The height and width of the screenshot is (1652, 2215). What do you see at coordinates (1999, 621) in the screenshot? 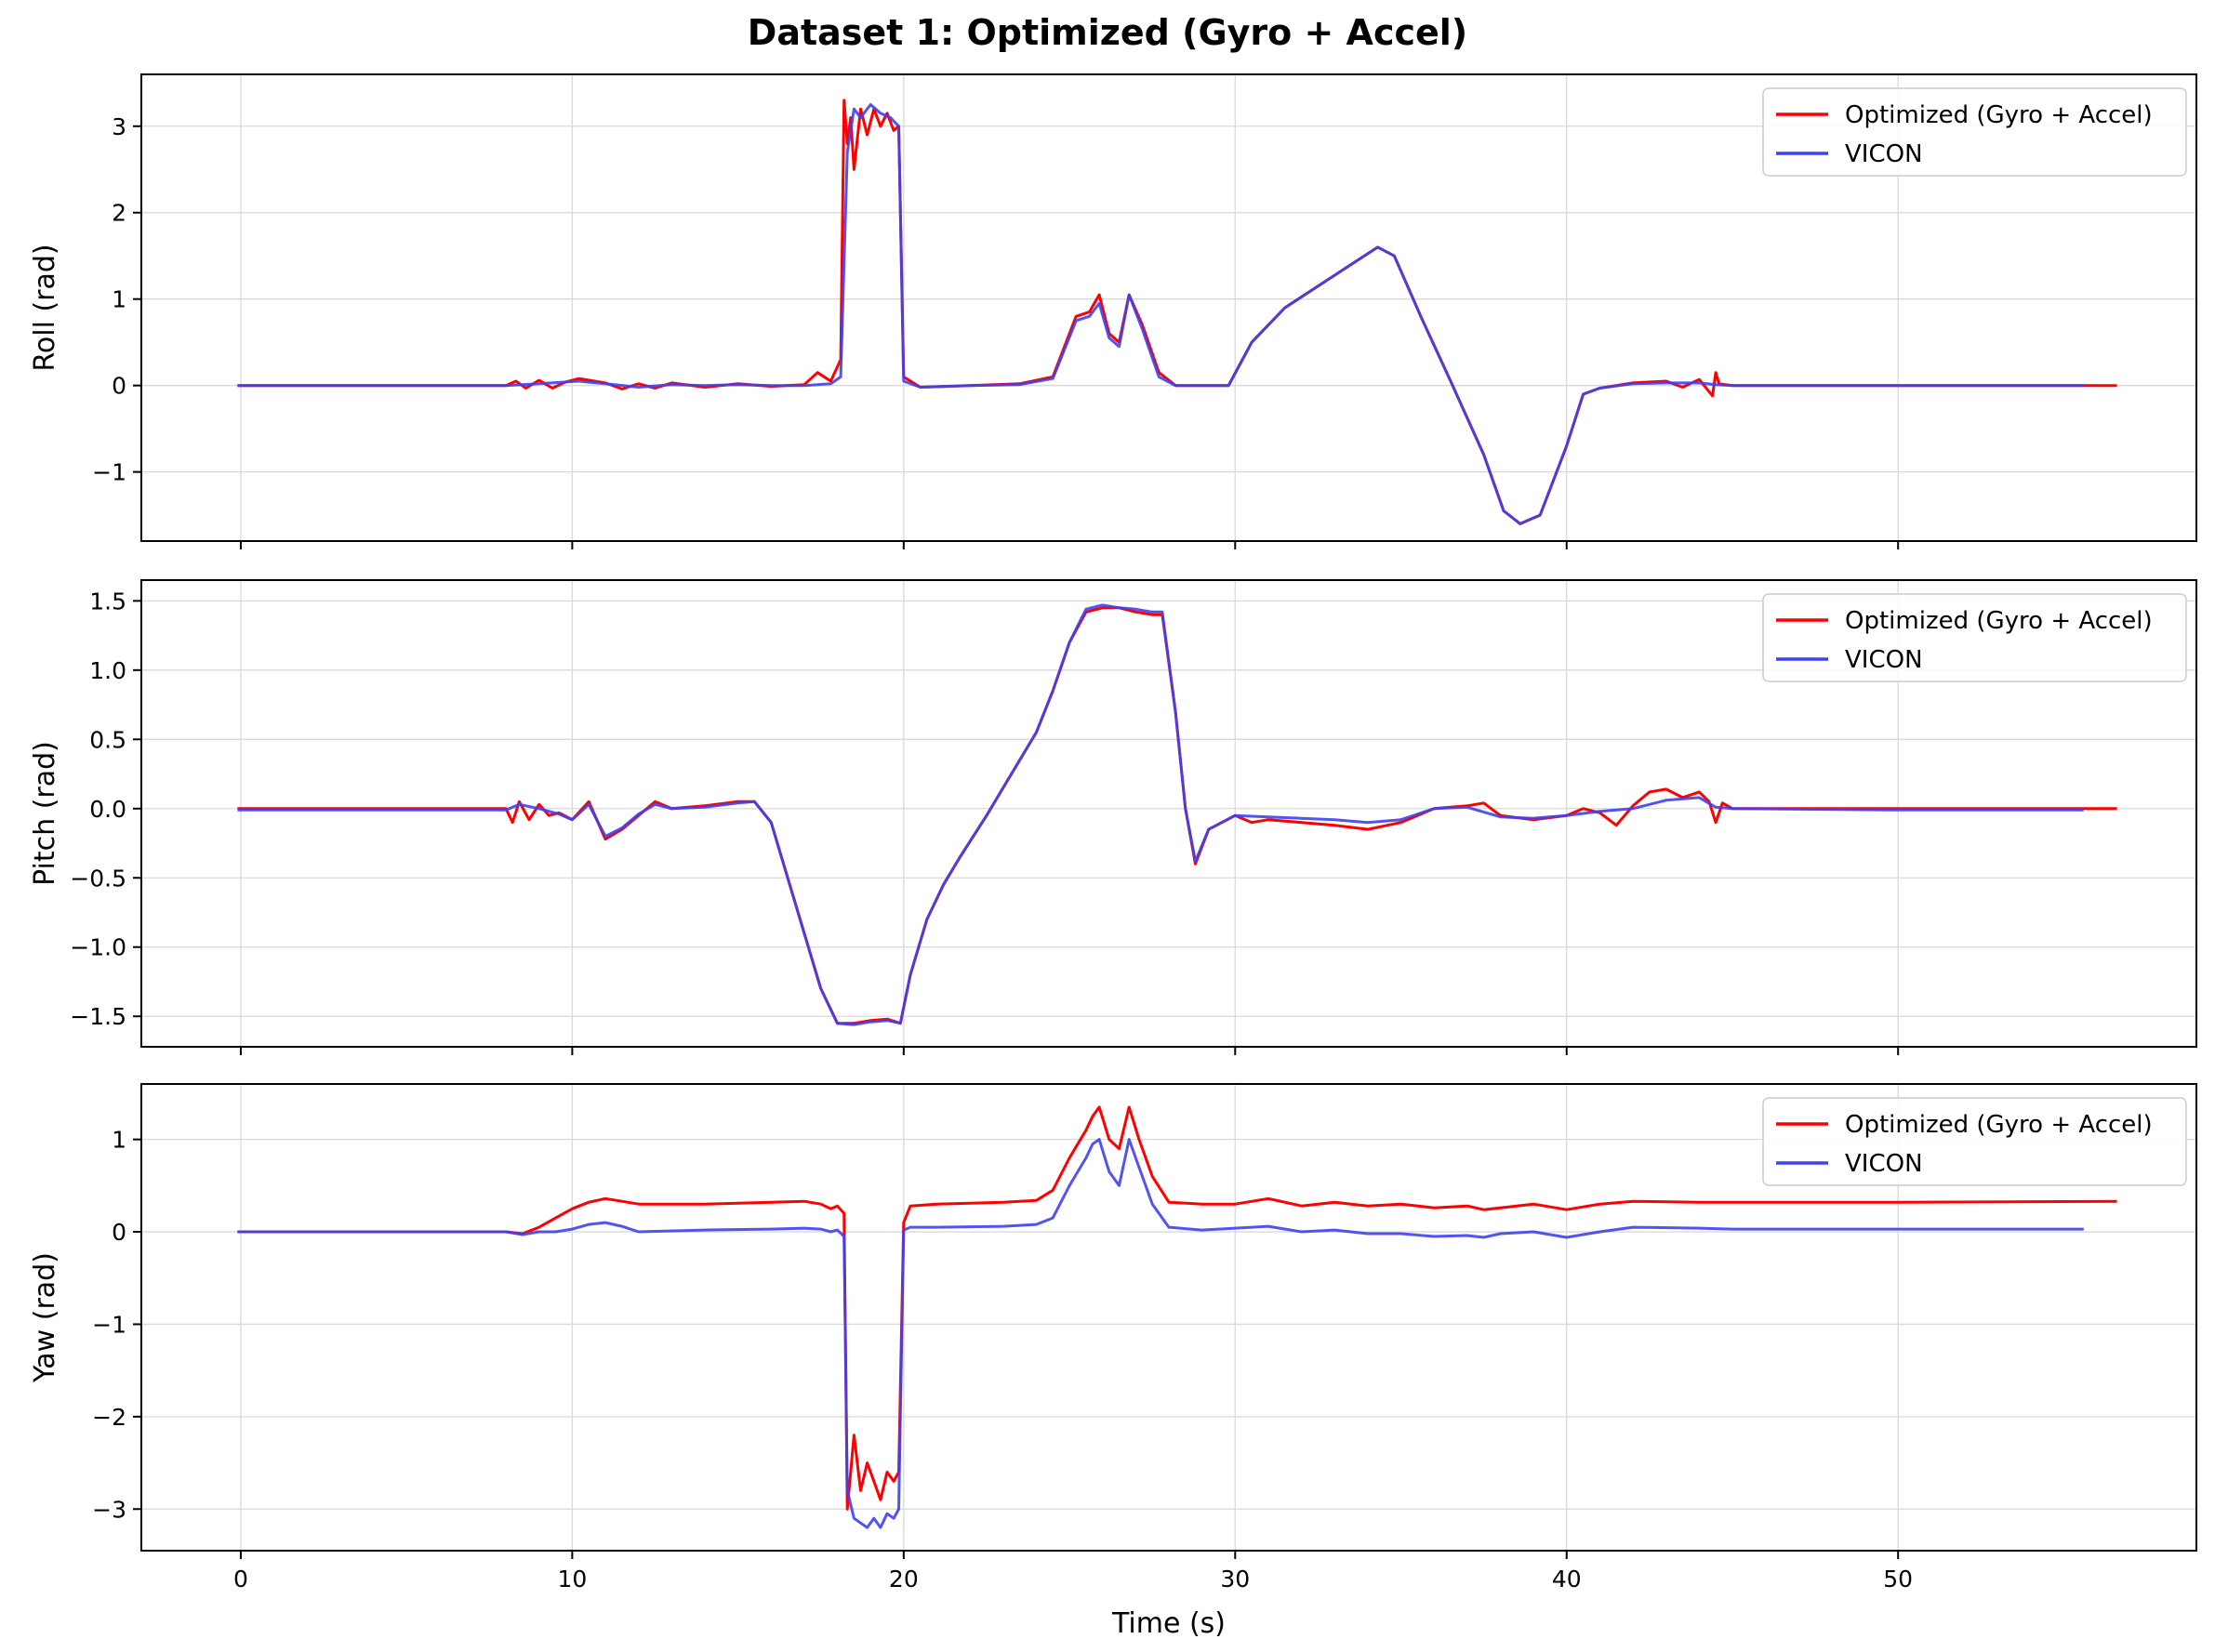
I see `pitch-legend-label-optimized: Optimized (Gyro + Accel)` at bounding box center [1999, 621].